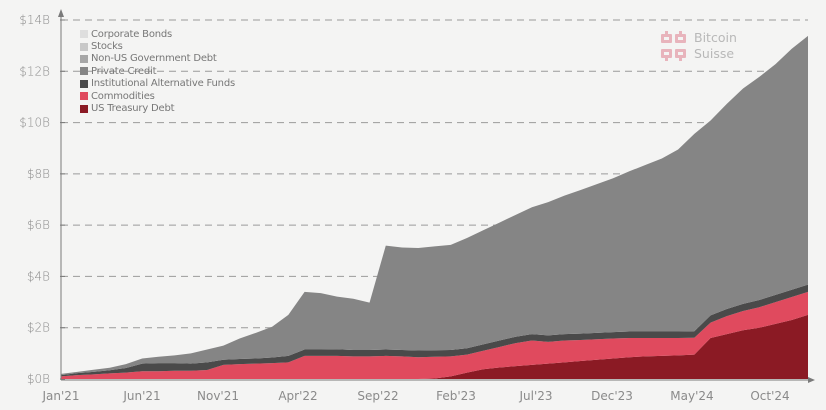 The height and width of the screenshot is (410, 826). What do you see at coordinates (34, 123) in the screenshot?
I see `y-tick-label: $10B` at bounding box center [34, 123].